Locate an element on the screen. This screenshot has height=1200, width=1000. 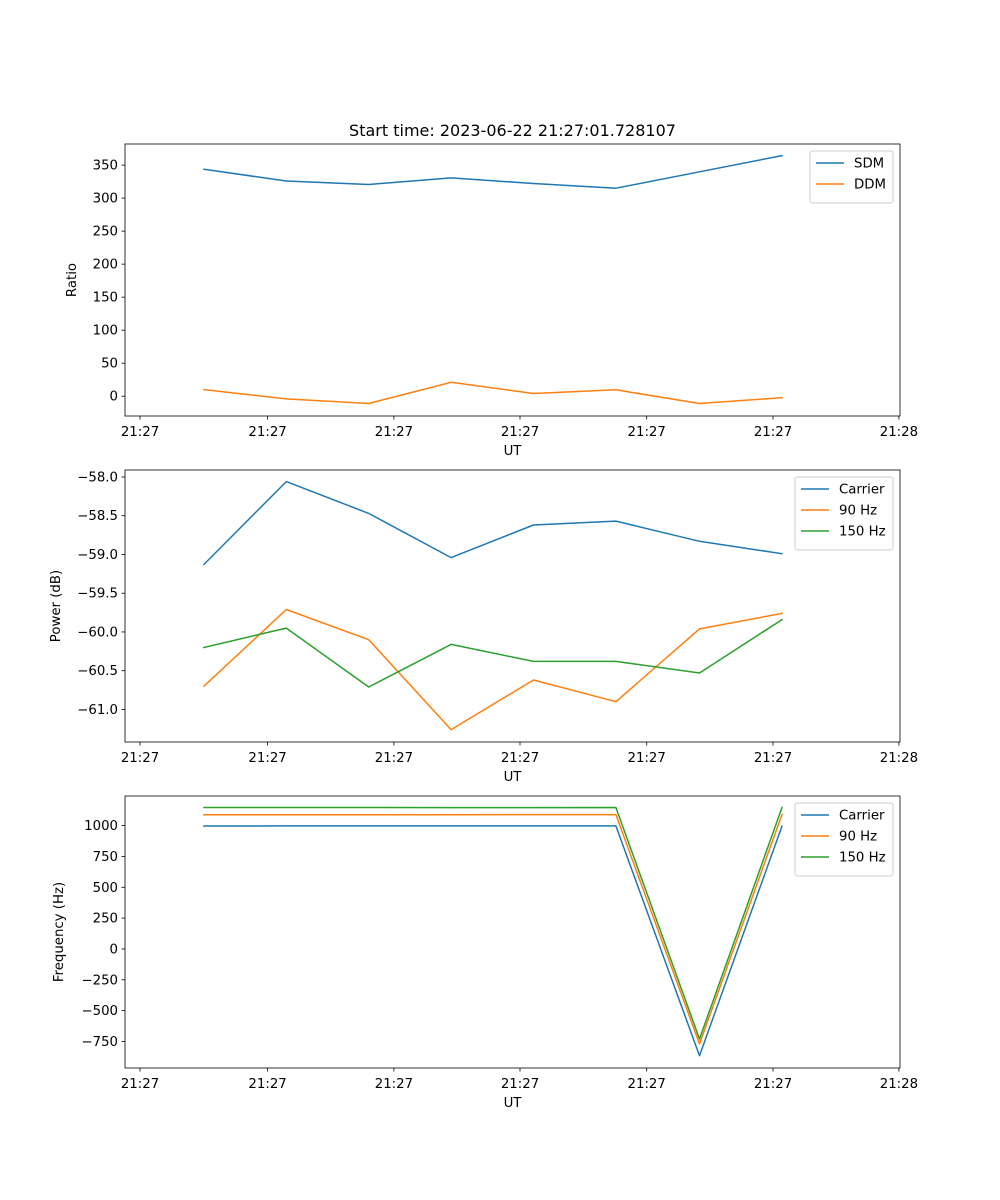
series-line-sdm is located at coordinates (493, 171).